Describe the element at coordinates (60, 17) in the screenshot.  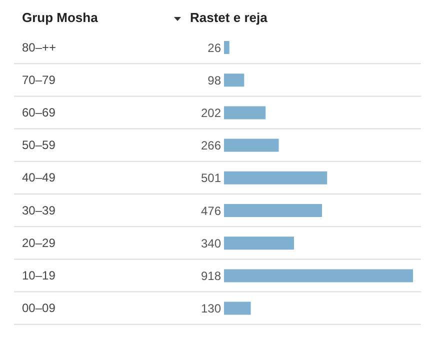
I see `y-axis-title: Grup Mosha` at that location.